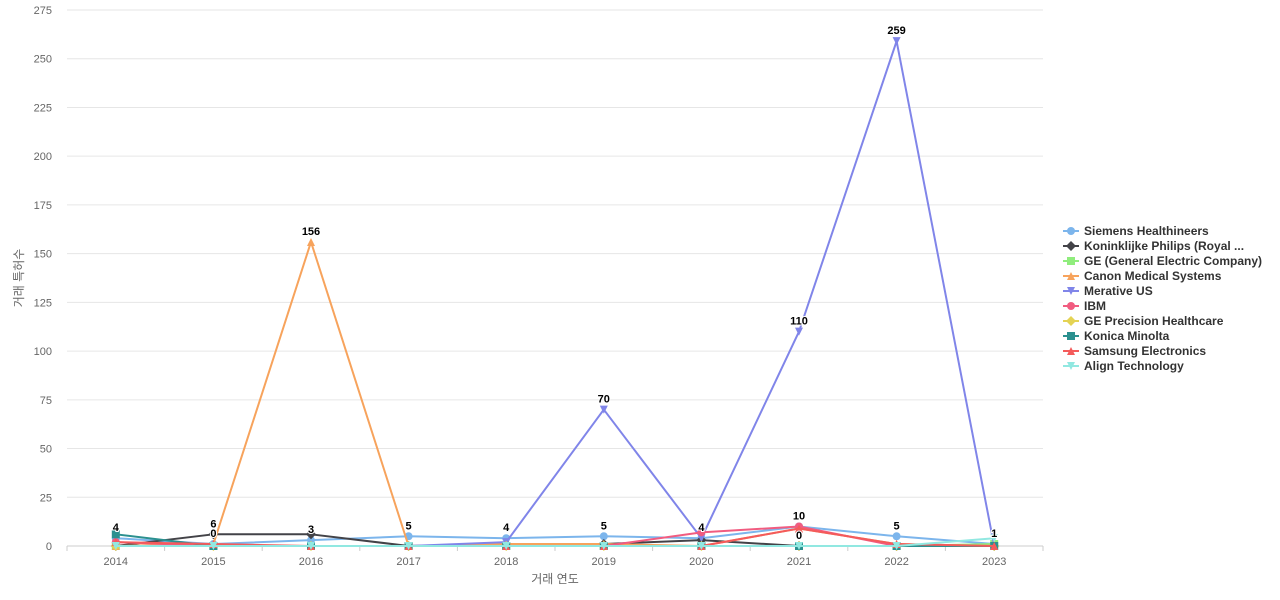 The height and width of the screenshot is (600, 1280). What do you see at coordinates (994, 562) in the screenshot?
I see `x-tick-label: 2023` at bounding box center [994, 562].